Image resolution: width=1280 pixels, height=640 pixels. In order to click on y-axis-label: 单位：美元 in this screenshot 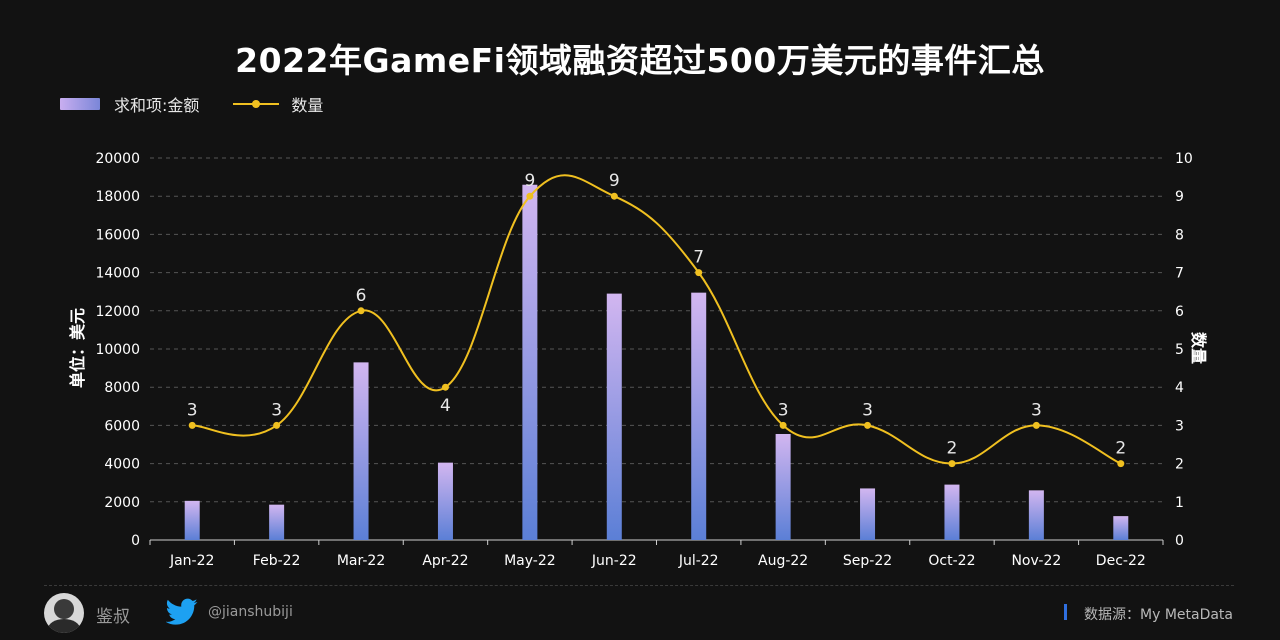, I will do `click(77, 348)`.